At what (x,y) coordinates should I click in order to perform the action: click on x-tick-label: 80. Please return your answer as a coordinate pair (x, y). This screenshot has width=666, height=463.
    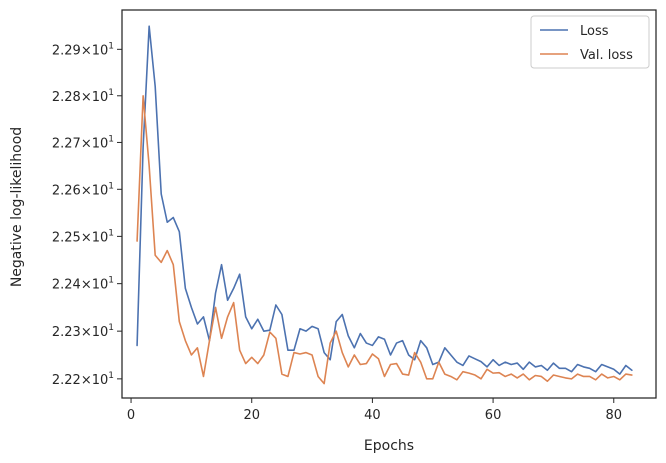
    Looking at the image, I should click on (613, 415).